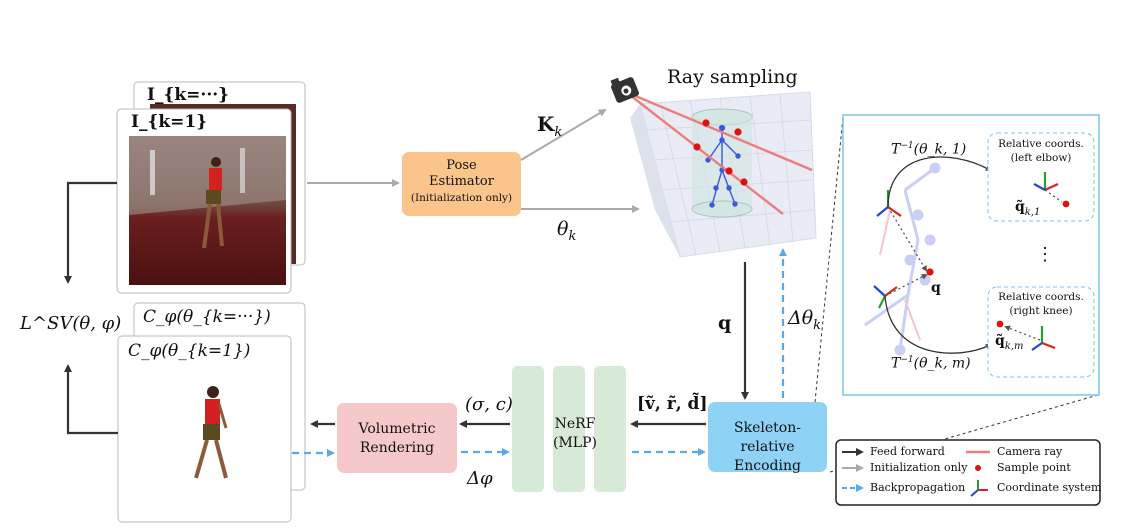 This screenshot has height=532, width=1128. I want to click on theta-label: θk, so click(567, 231).